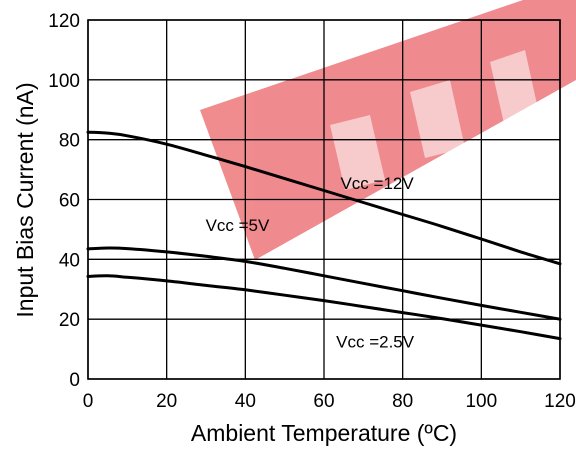 The width and height of the screenshot is (576, 449). Describe the element at coordinates (64, 81) in the screenshot. I see `y-tick-label-5: 100` at that location.